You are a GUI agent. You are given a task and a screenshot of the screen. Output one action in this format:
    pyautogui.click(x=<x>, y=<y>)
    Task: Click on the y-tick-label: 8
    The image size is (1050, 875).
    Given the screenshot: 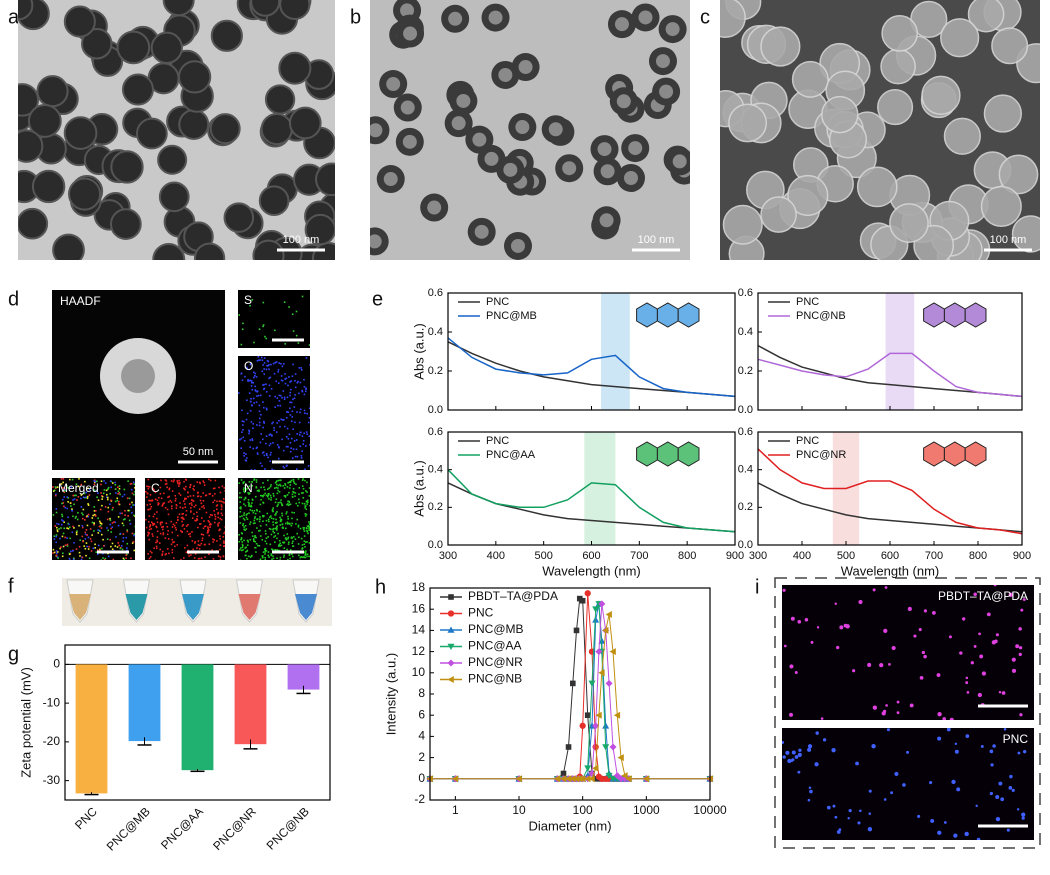 What is the action you would take?
    pyautogui.click(x=421, y=693)
    